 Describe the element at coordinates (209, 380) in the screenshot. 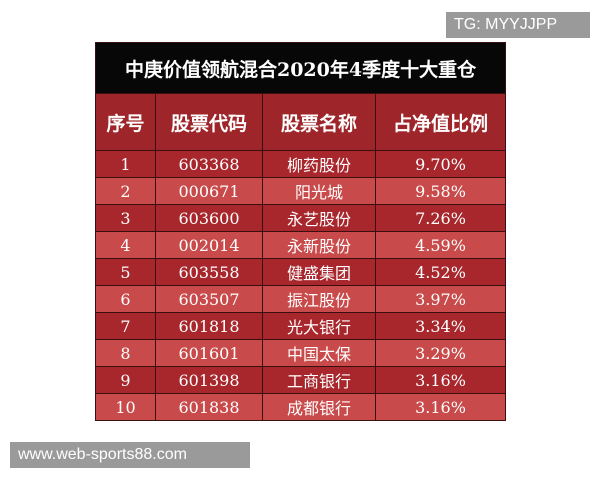

I see `table-cell: 601398` at that location.